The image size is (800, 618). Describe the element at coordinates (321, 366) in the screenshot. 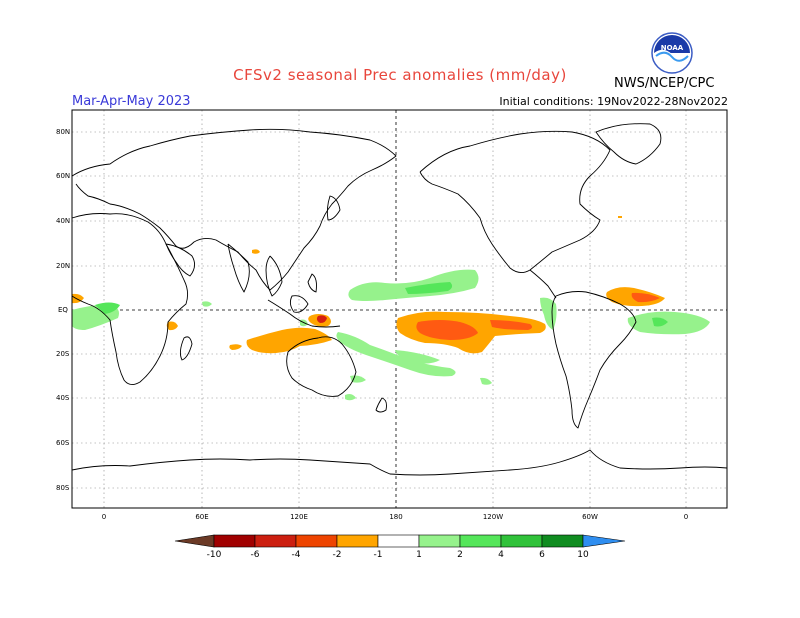

I see `australia-outline` at that location.